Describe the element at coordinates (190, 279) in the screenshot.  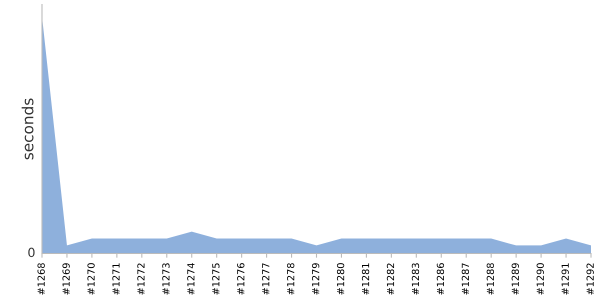
I see `x-tick-label: #1274` at that location.